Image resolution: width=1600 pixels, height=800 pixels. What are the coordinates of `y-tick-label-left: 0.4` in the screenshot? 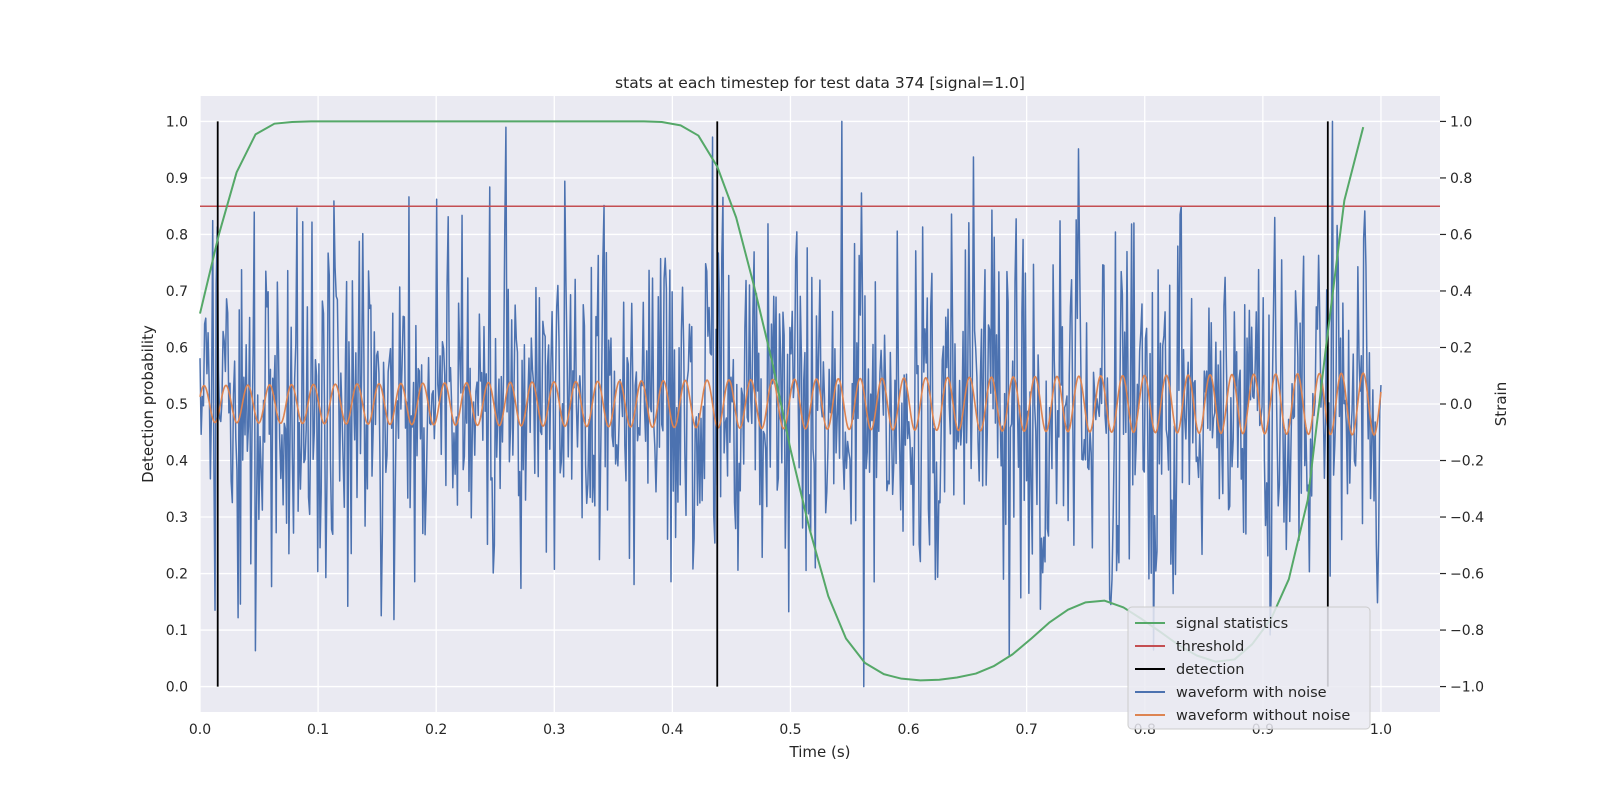 It's located at (177, 462).